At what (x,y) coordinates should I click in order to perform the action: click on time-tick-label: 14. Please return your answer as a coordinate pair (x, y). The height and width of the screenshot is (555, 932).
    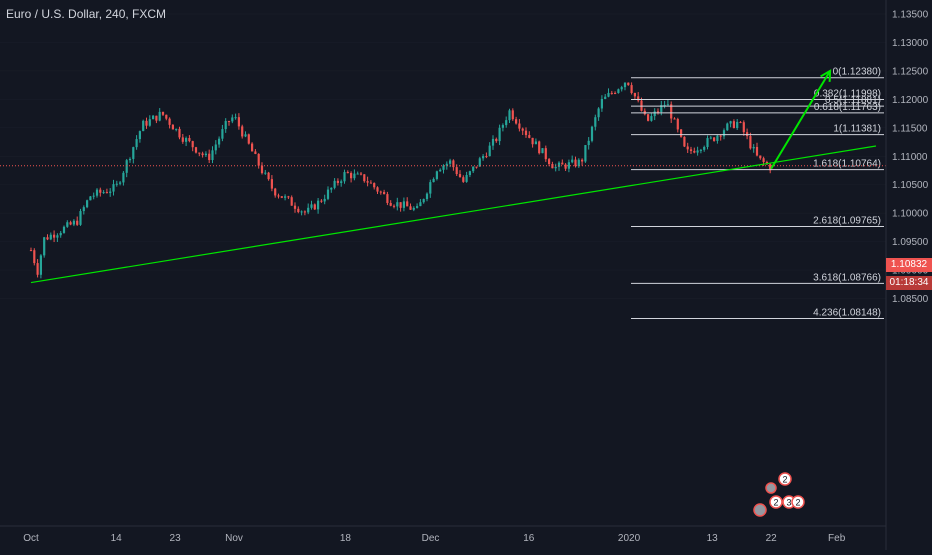
    Looking at the image, I should click on (117, 538).